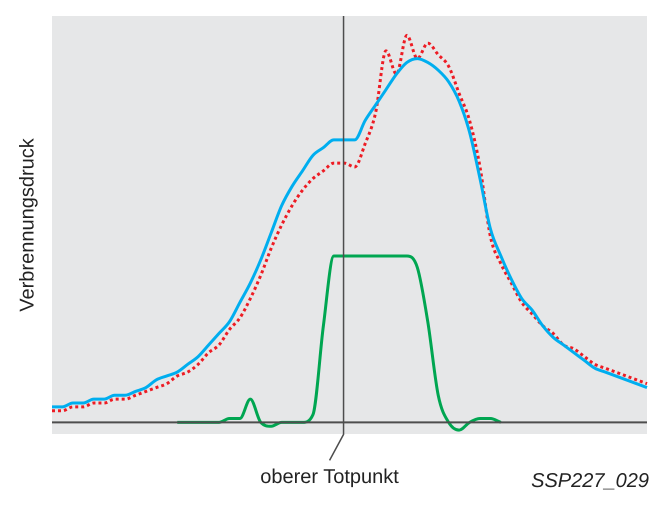 This screenshot has height=522, width=663. I want to click on y-axis-title: Verbrennungsdruck, so click(27, 224).